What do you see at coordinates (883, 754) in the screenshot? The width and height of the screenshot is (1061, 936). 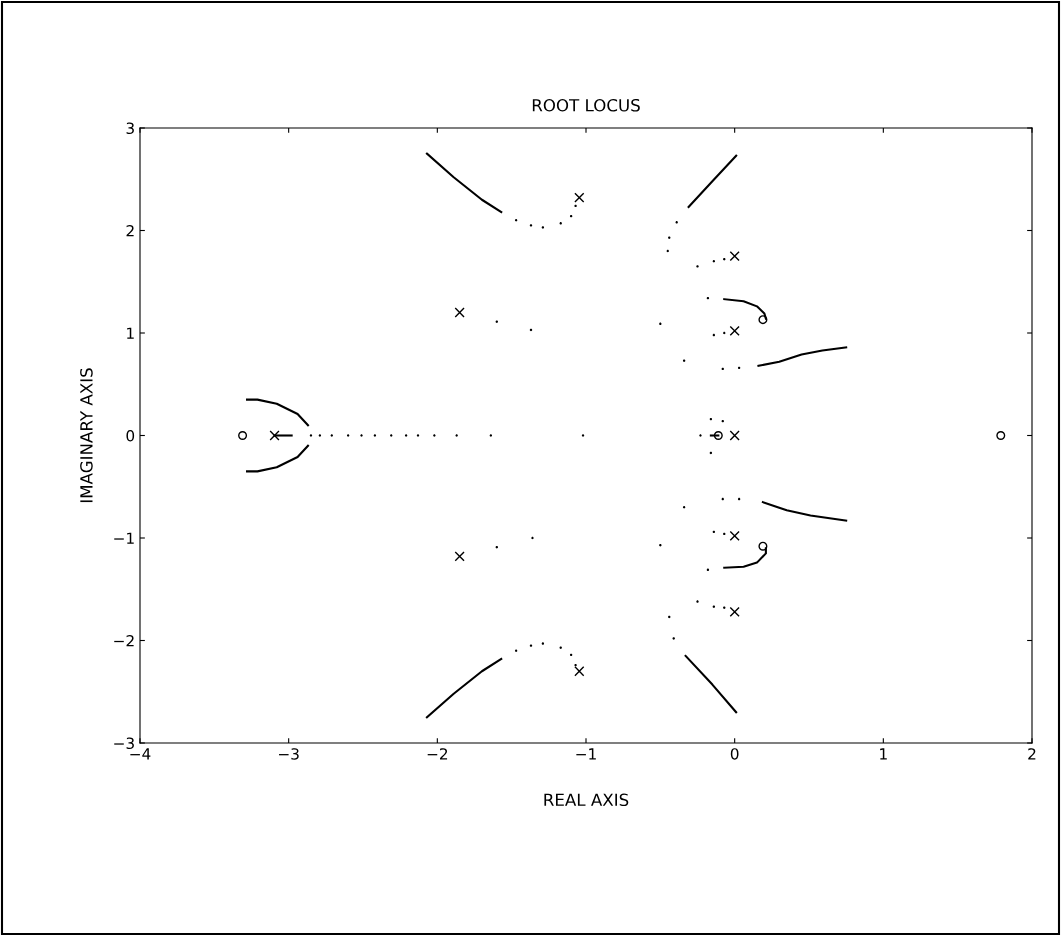 I see `x-tick-label: 1` at bounding box center [883, 754].